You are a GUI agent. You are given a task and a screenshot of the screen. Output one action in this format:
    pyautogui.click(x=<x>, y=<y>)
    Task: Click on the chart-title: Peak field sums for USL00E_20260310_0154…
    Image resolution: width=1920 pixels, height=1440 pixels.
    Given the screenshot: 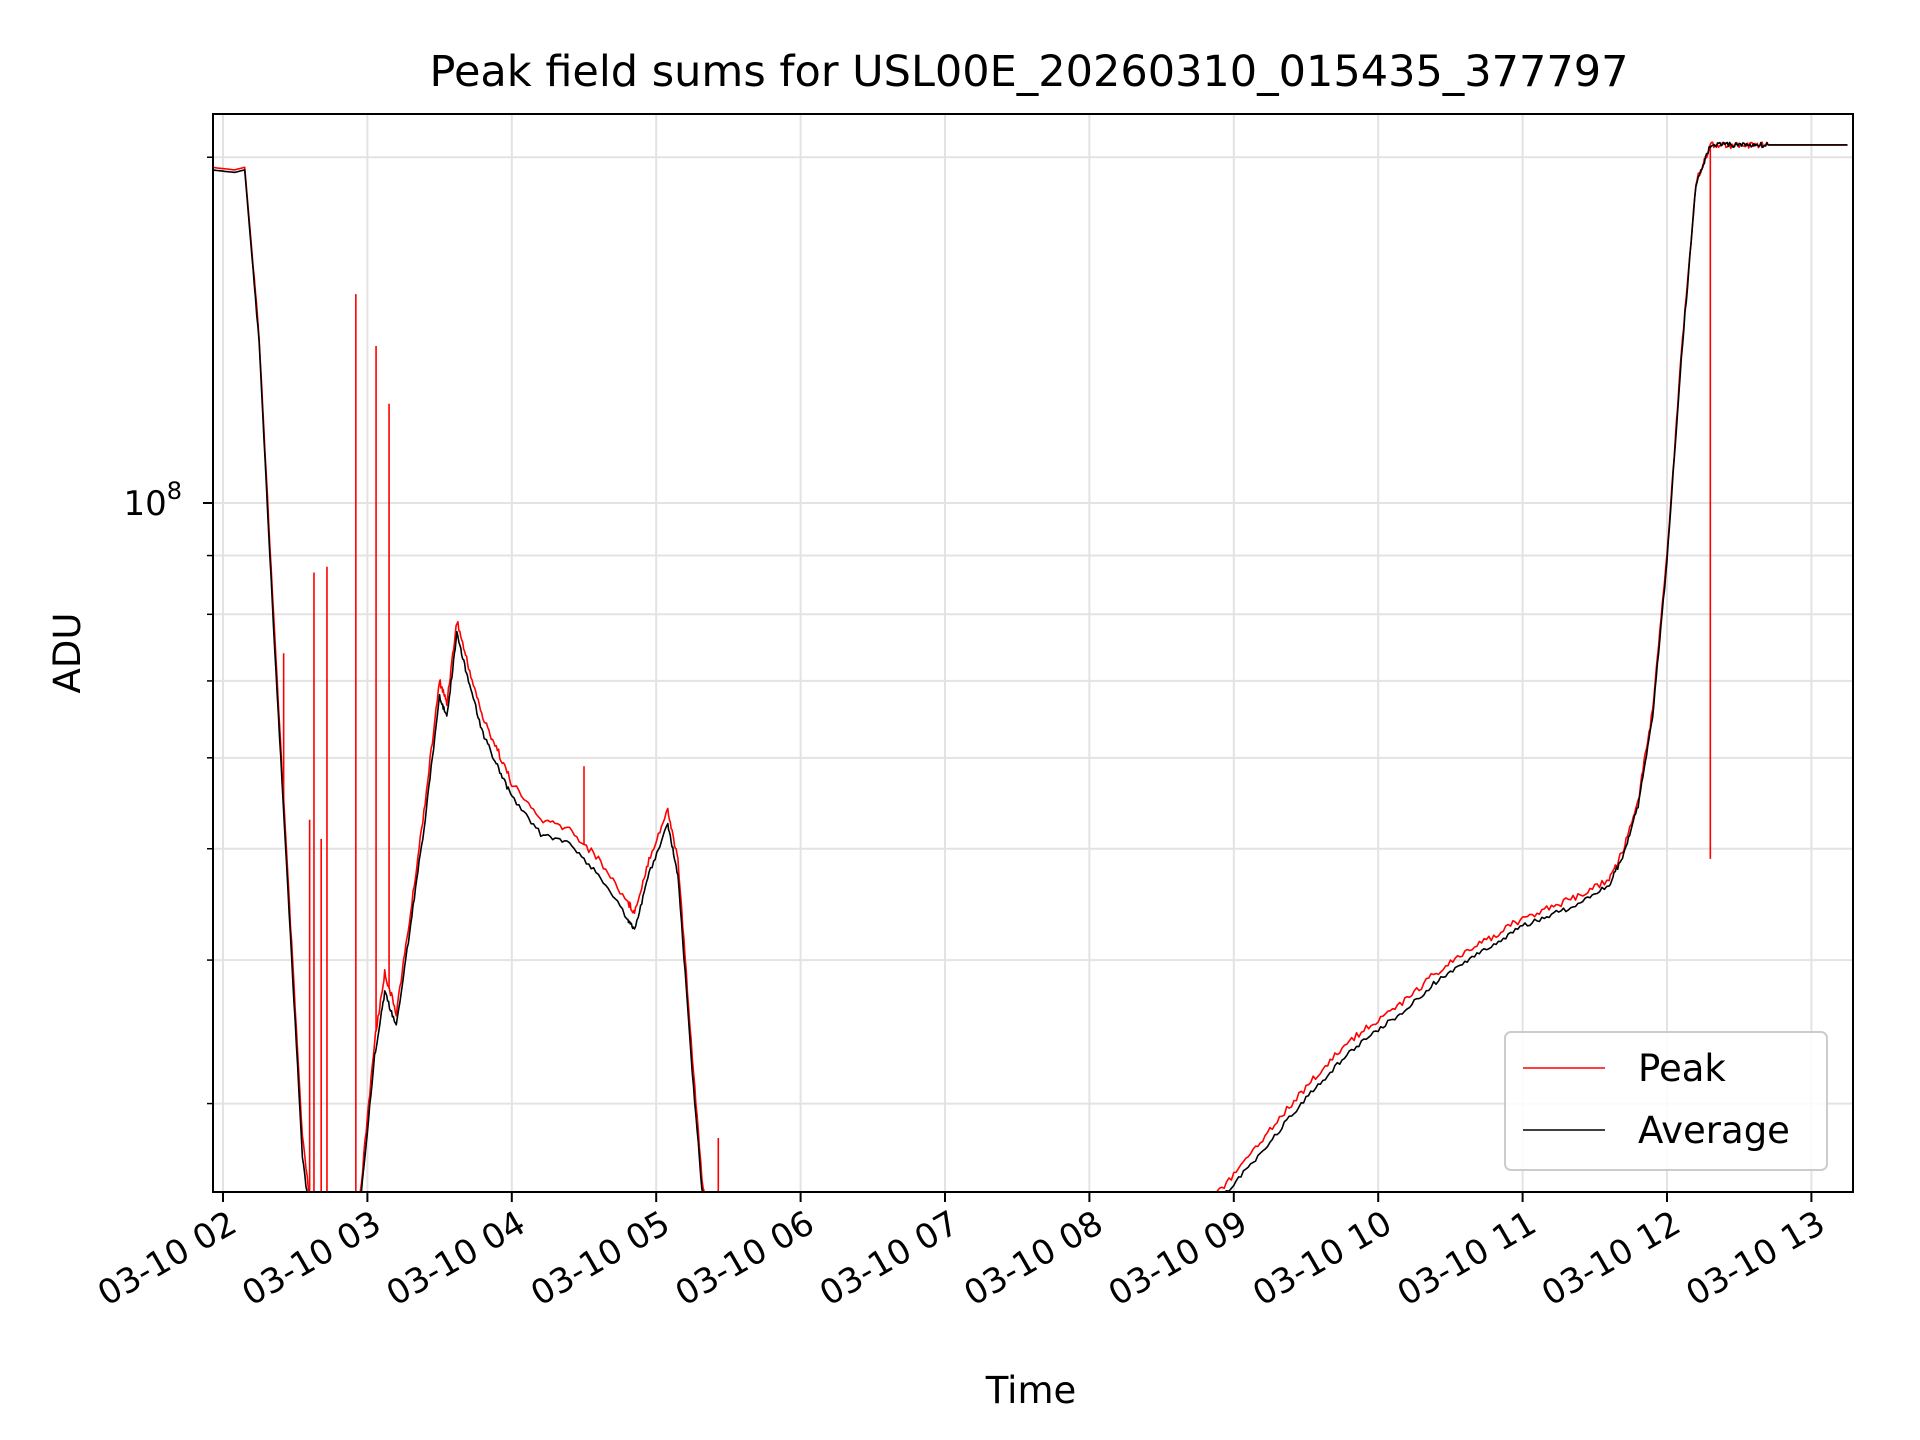 What is the action you would take?
    pyautogui.click(x=1029, y=72)
    